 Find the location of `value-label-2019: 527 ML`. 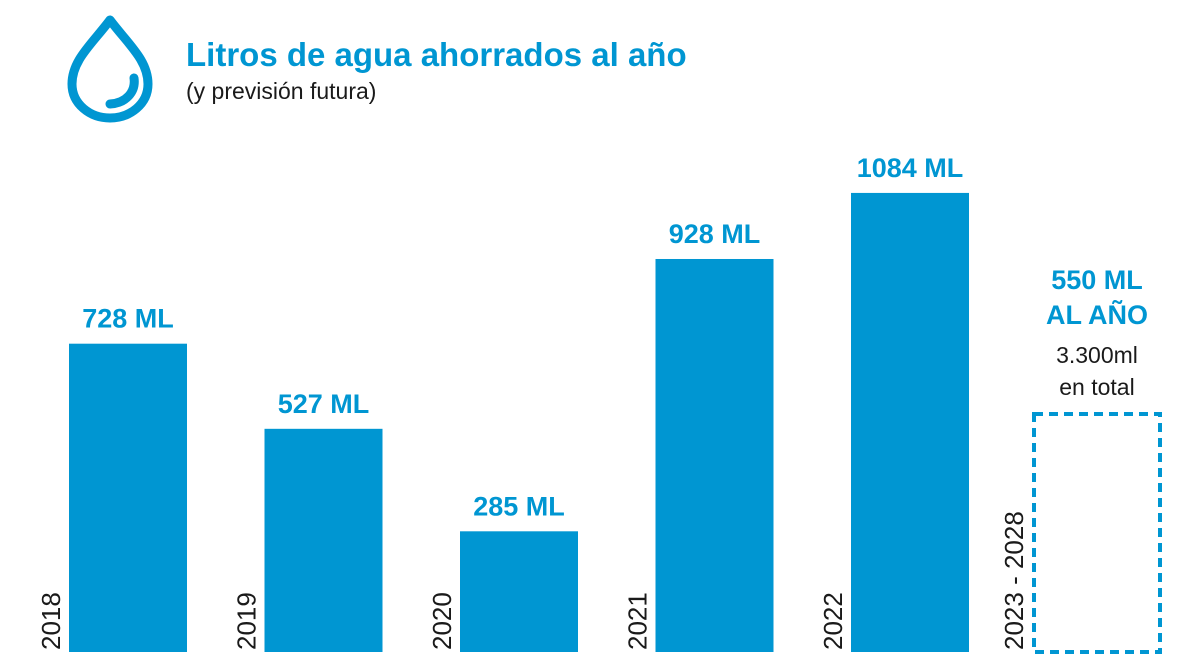

value-label-2019: 527 ML is located at coordinates (324, 404).